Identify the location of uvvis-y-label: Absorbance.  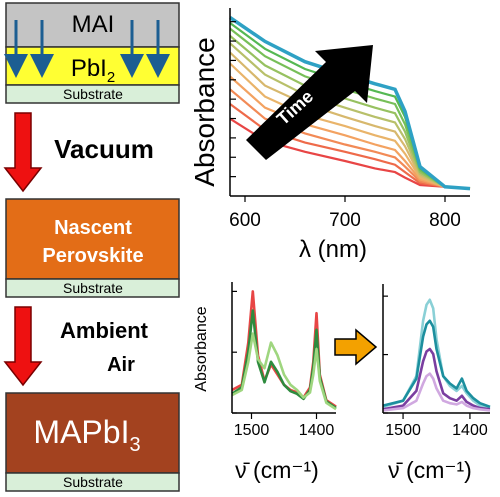
(204, 111).